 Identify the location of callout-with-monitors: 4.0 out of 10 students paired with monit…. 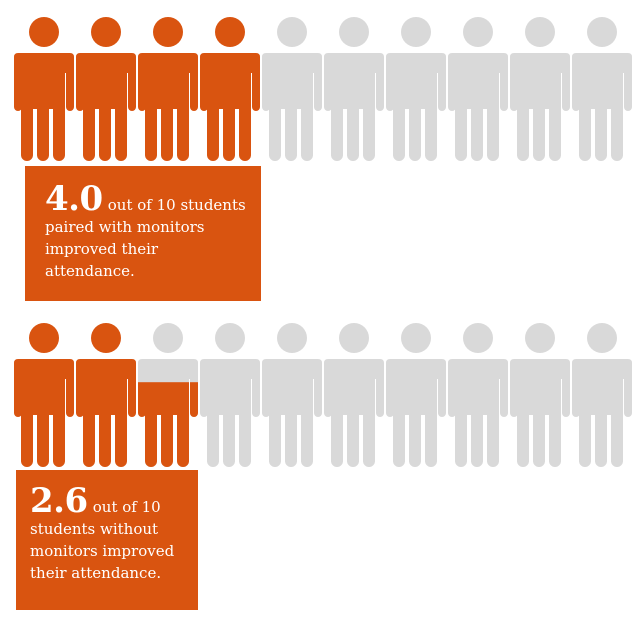
(143, 233).